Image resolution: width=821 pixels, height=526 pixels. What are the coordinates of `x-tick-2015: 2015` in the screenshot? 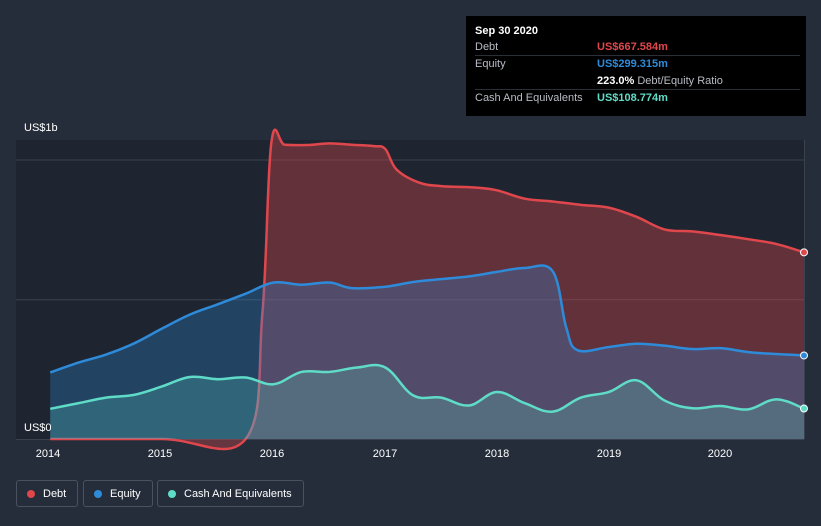 It's located at (160, 454).